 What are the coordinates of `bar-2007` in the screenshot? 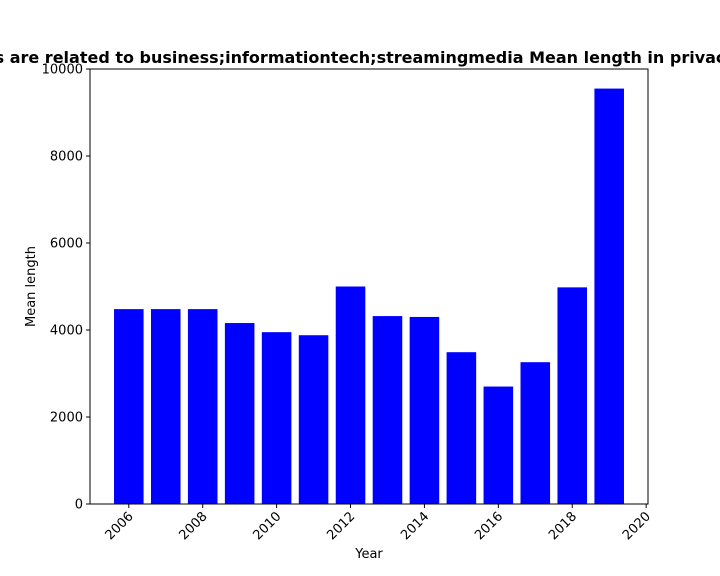 It's located at (165, 406).